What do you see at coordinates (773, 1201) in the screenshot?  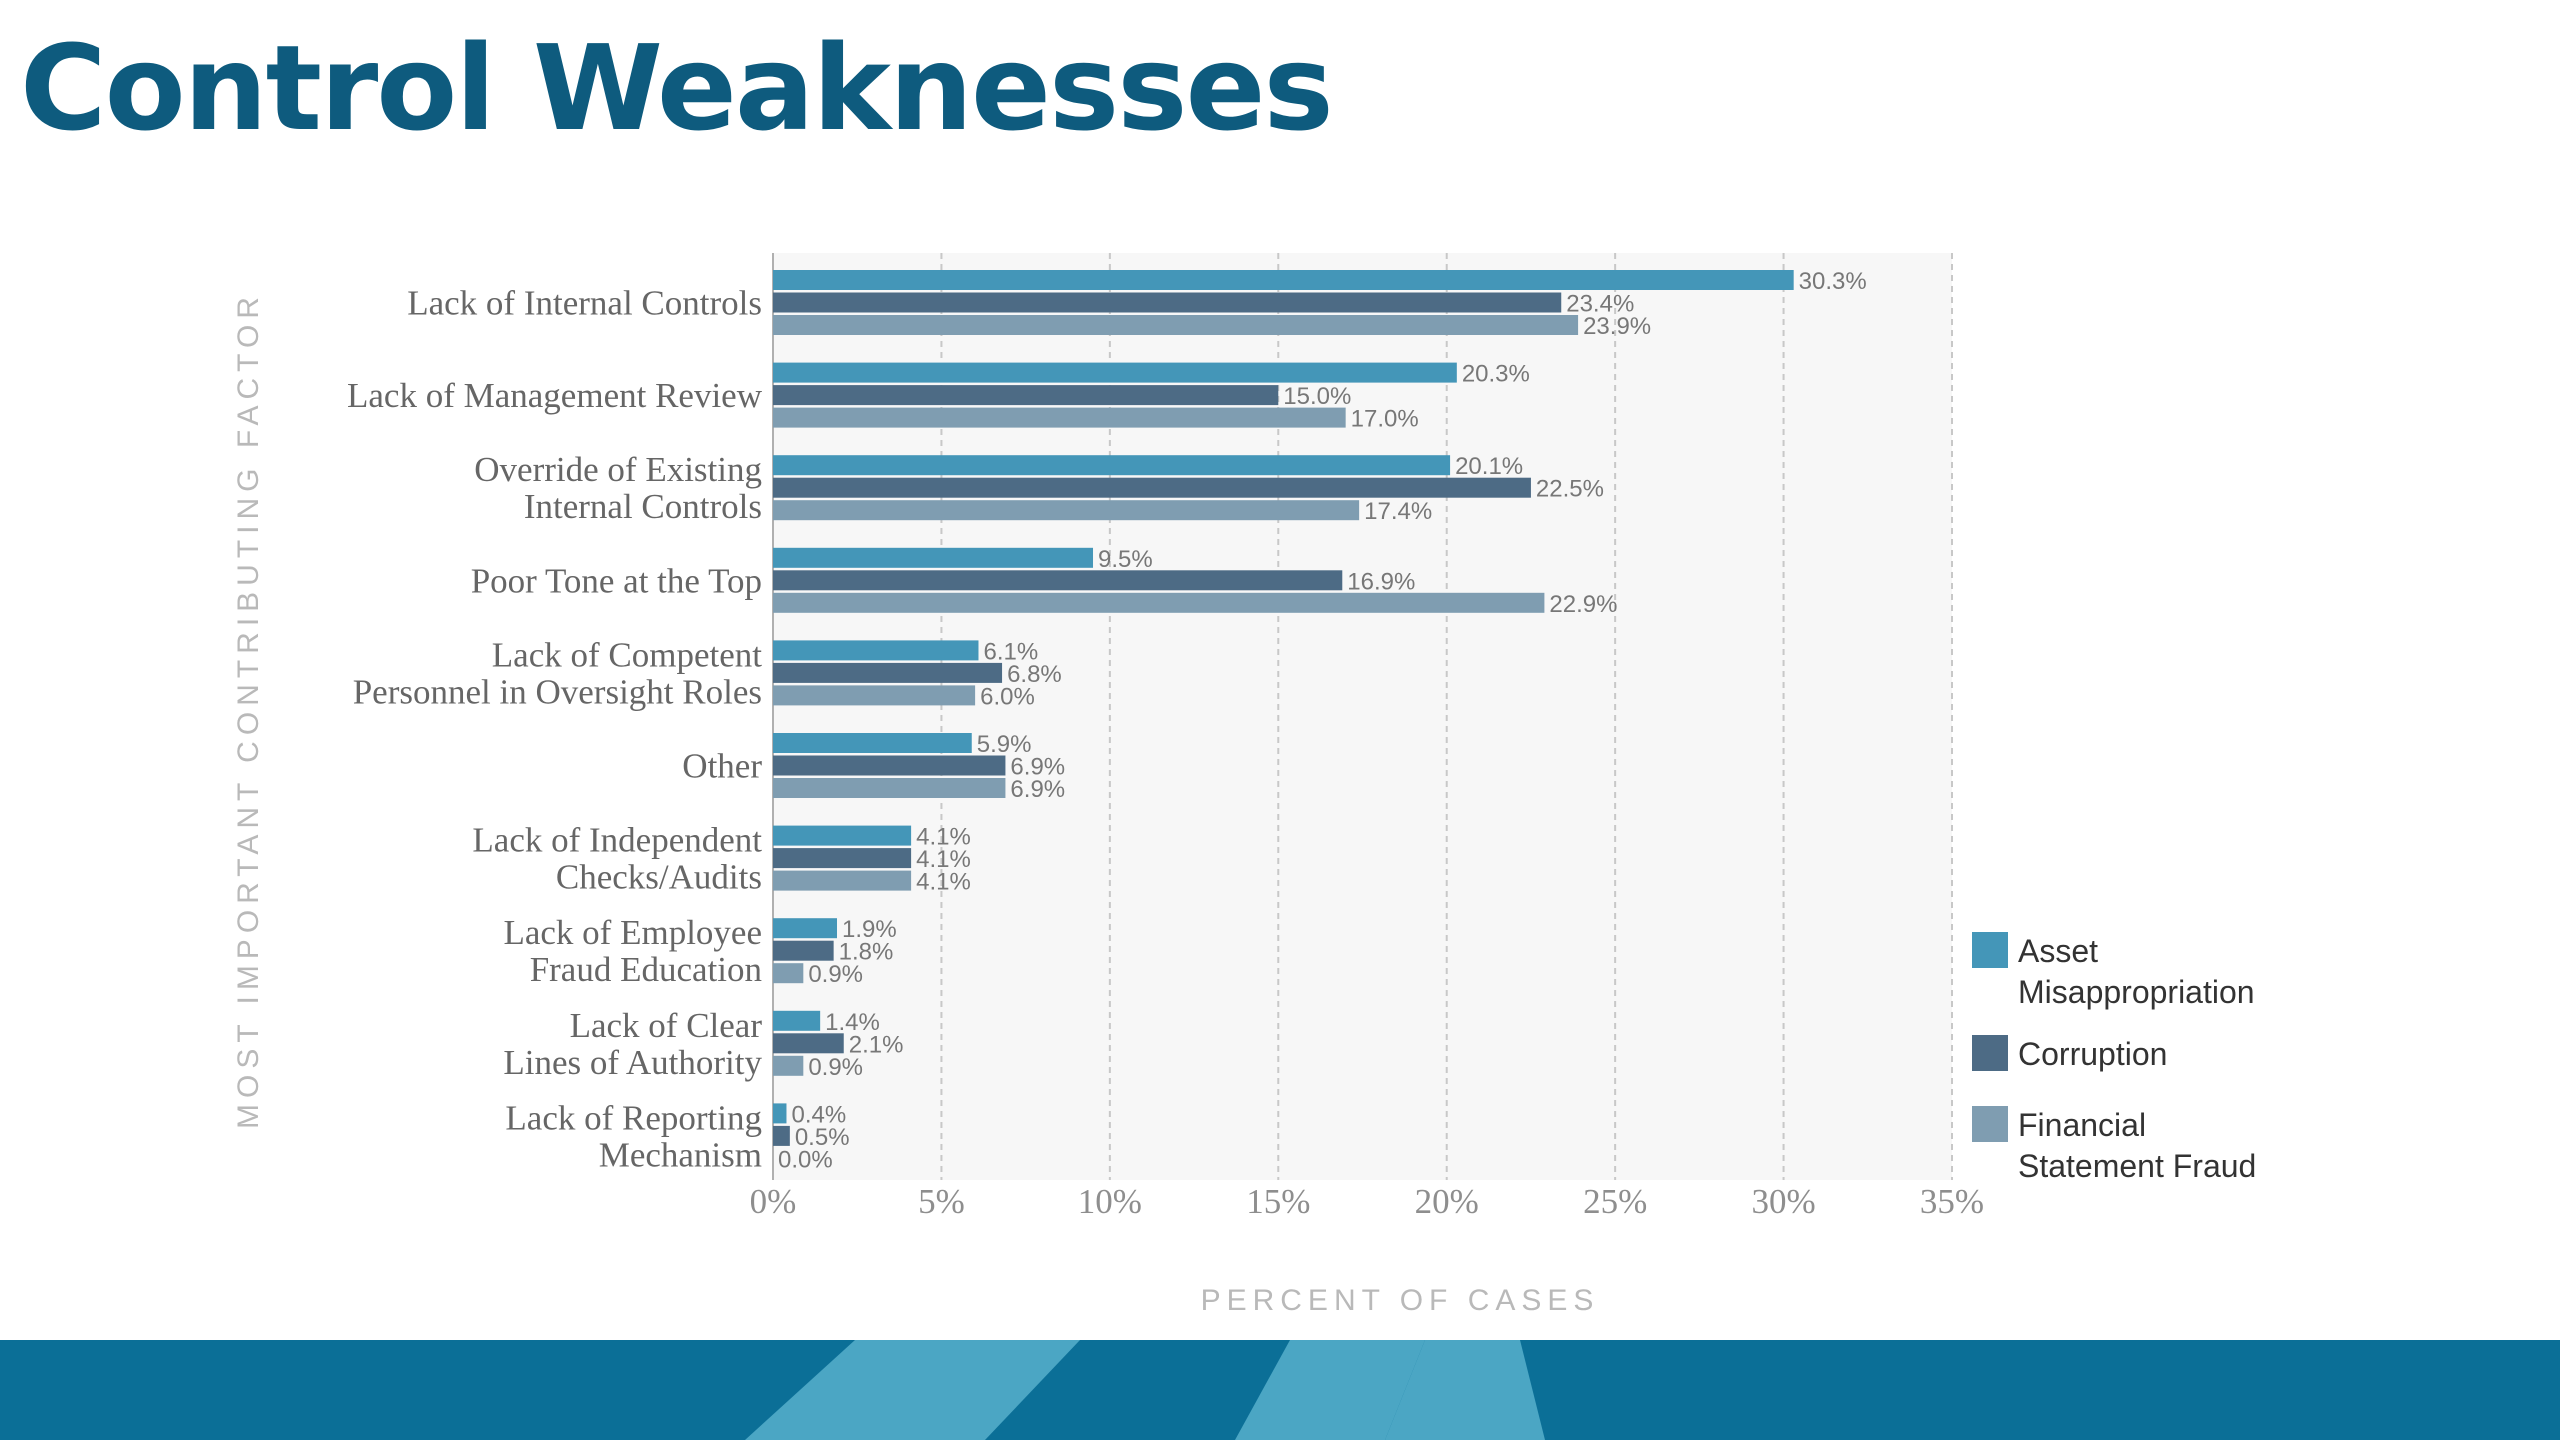 I see `x-tick-label: 0%` at bounding box center [773, 1201].